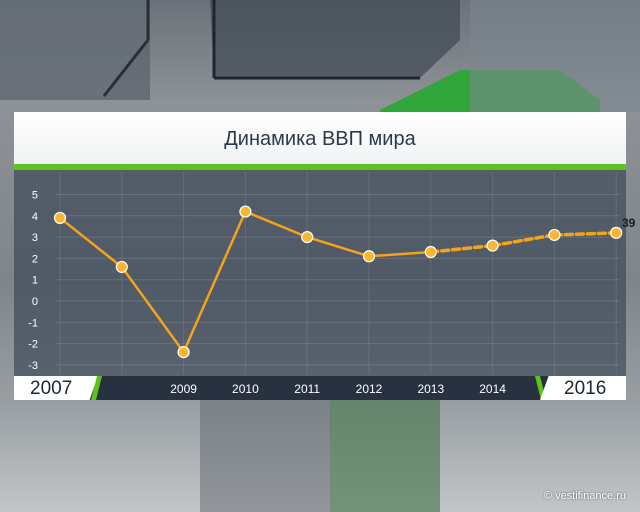 The width and height of the screenshot is (640, 512). Describe the element at coordinates (584, 496) in the screenshot. I see `source-credit: © vestifinance.ru` at that location.